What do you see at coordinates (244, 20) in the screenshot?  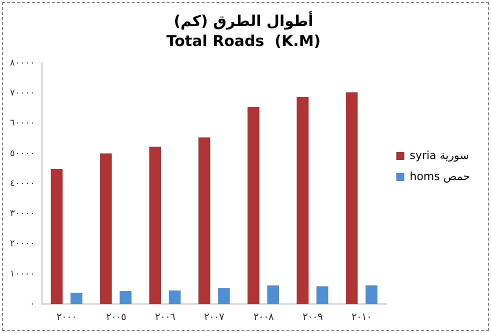 I see `chart-title: أطوال الطرق (كم)` at bounding box center [244, 20].